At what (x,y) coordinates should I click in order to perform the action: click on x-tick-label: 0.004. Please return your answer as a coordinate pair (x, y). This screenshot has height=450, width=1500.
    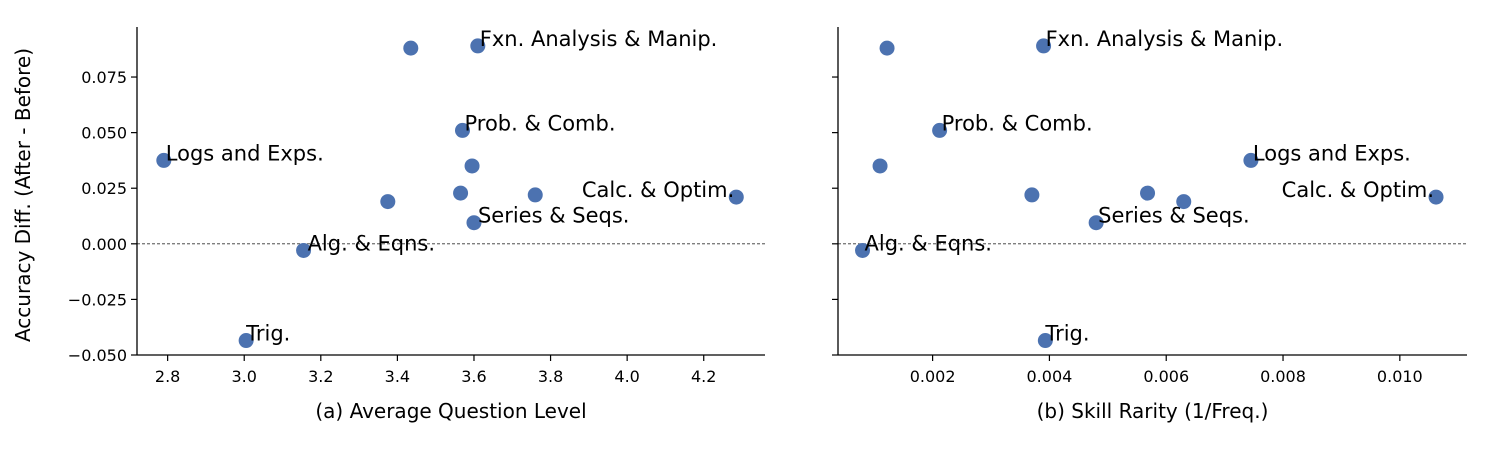
    Looking at the image, I should click on (1050, 376).